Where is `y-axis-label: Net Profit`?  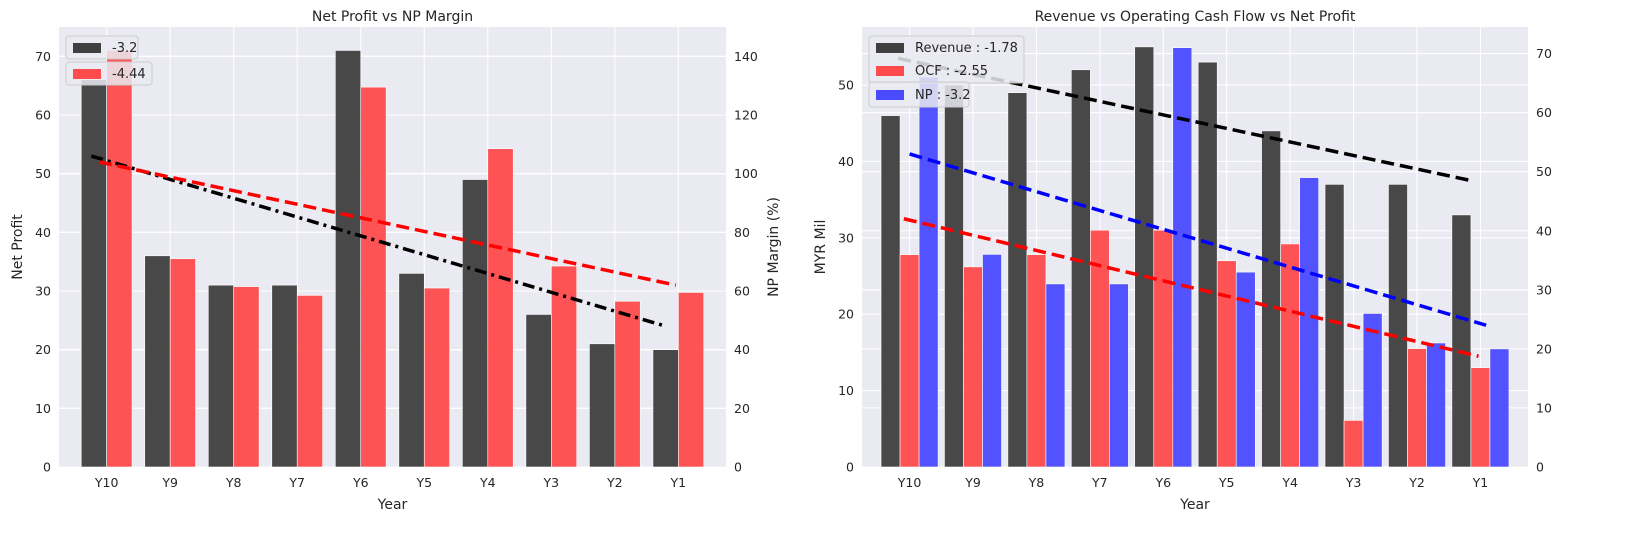 y-axis-label: Net Profit is located at coordinates (18, 247).